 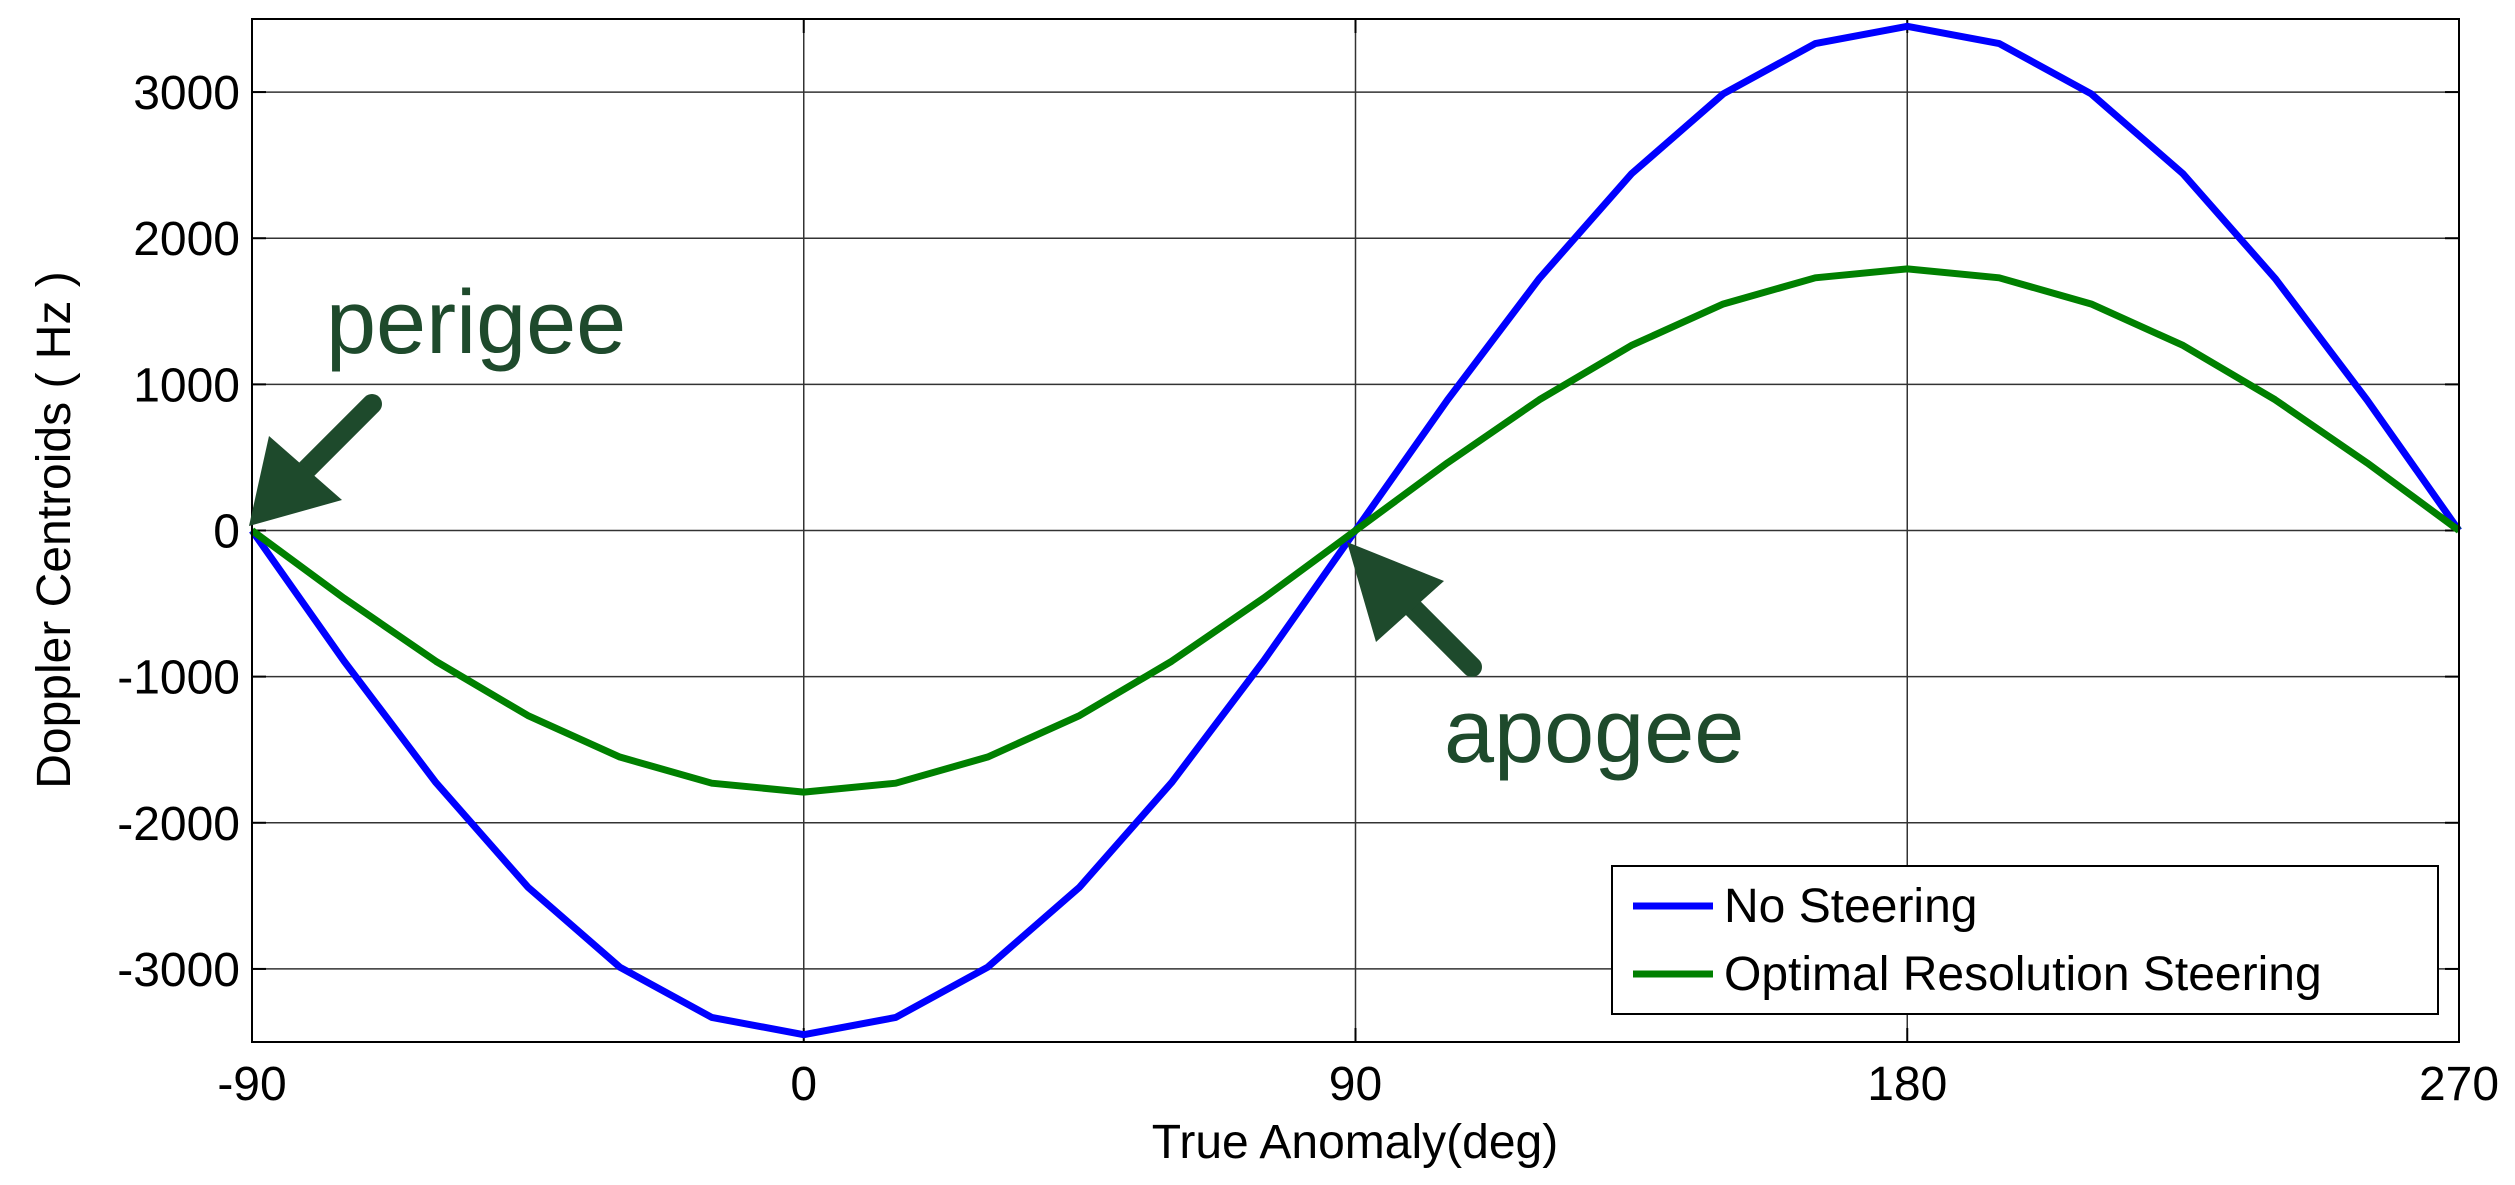 What do you see at coordinates (251, 1084) in the screenshot?
I see `x-tick-label: -90` at bounding box center [251, 1084].